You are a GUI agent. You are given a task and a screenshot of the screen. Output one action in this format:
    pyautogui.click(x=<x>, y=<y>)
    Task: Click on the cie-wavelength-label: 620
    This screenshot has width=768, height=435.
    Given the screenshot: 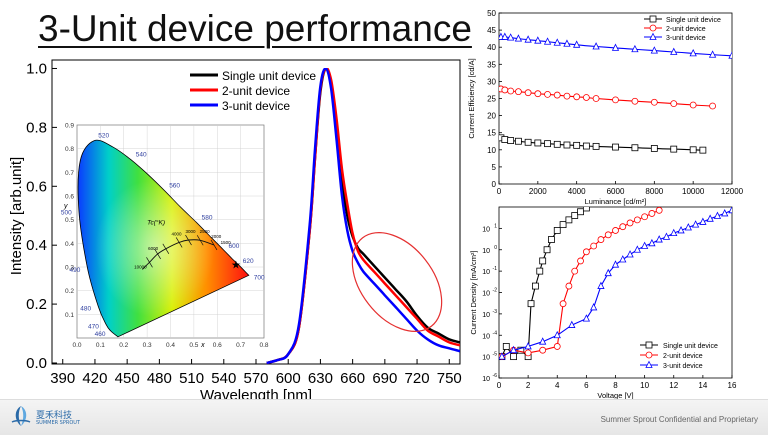 What is the action you would take?
    pyautogui.click(x=248, y=261)
    